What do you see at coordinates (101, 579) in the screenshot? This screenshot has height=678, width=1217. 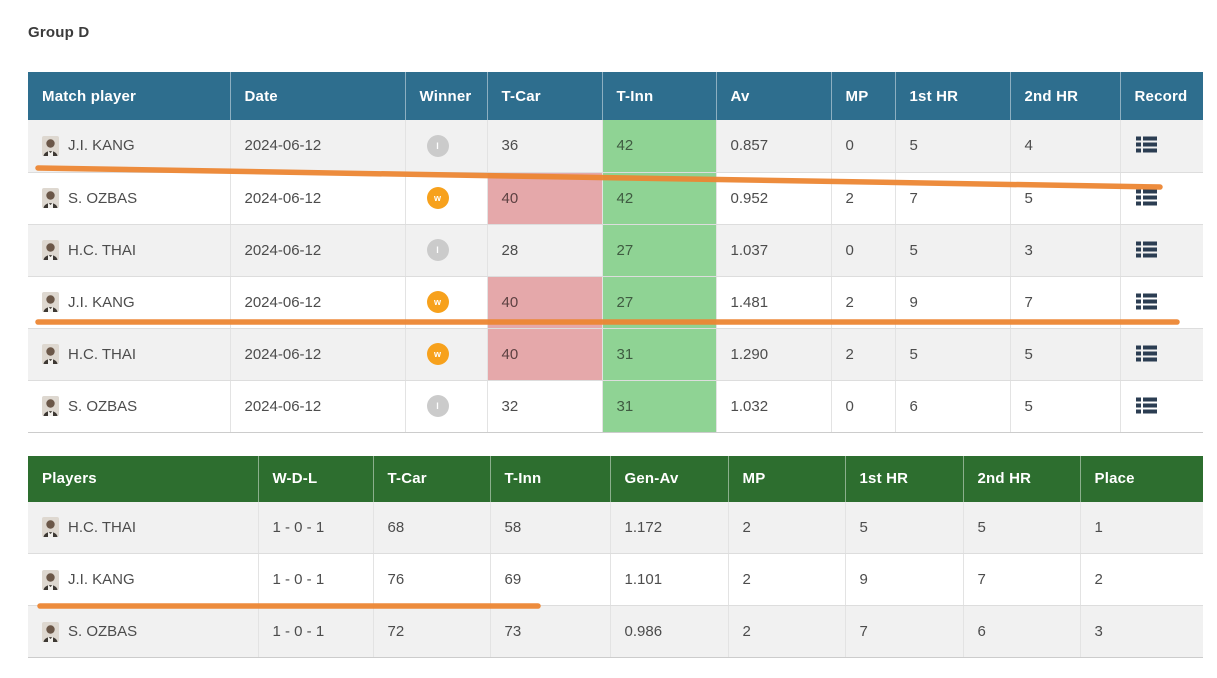 I see `standing-player-name: J.I. KANG` at bounding box center [101, 579].